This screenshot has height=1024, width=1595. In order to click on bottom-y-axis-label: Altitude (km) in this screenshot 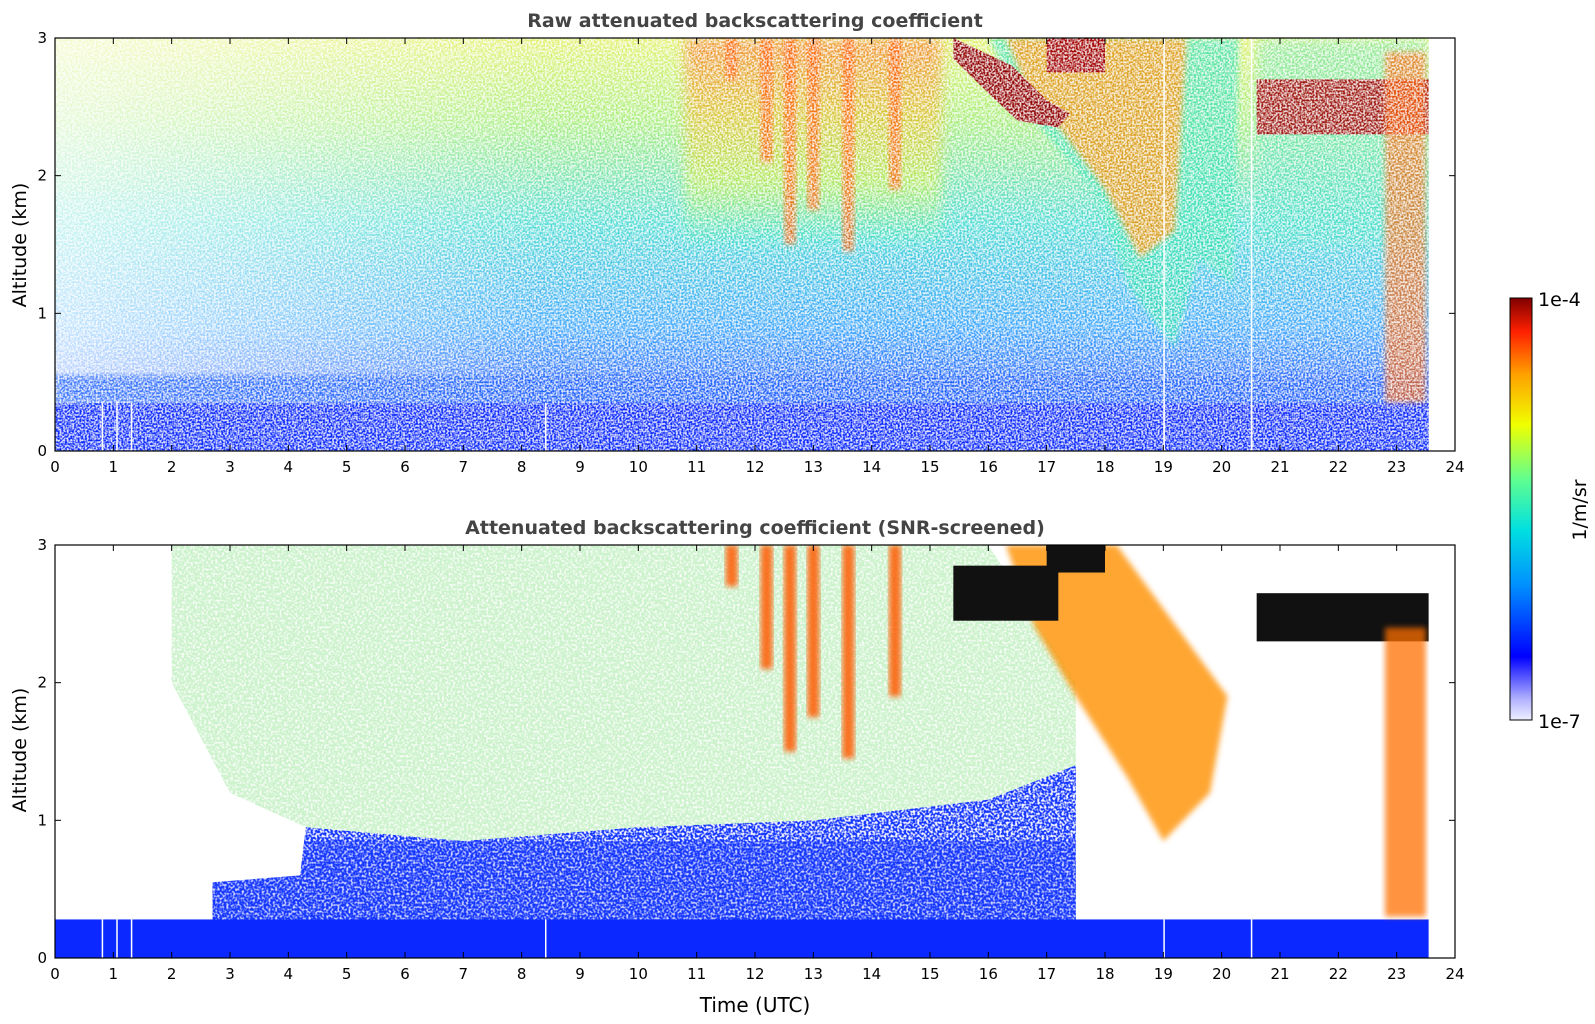, I will do `click(20, 750)`.